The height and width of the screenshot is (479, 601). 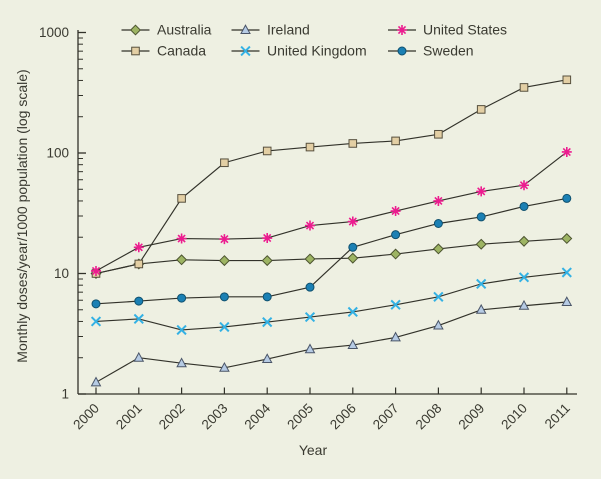 I want to click on legend-label: Australia, so click(x=184, y=30).